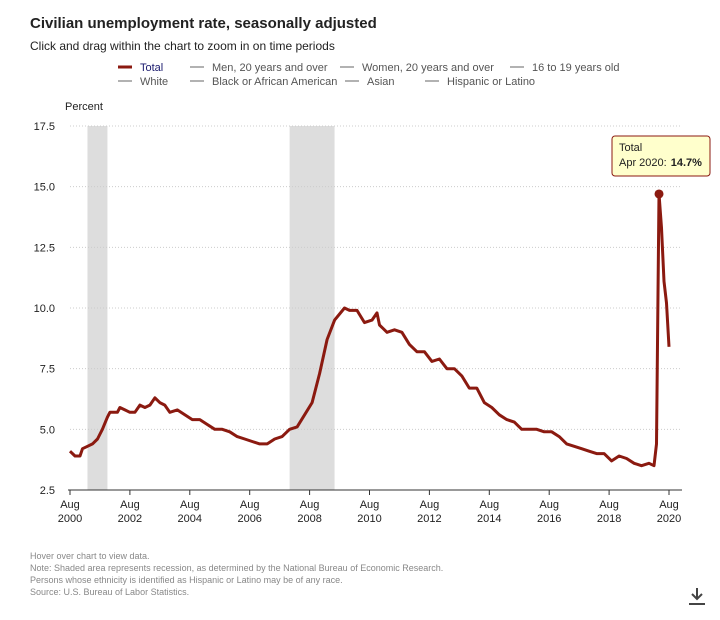 The image size is (720, 620). I want to click on x-tick-label: Aug 2004, so click(190, 512).